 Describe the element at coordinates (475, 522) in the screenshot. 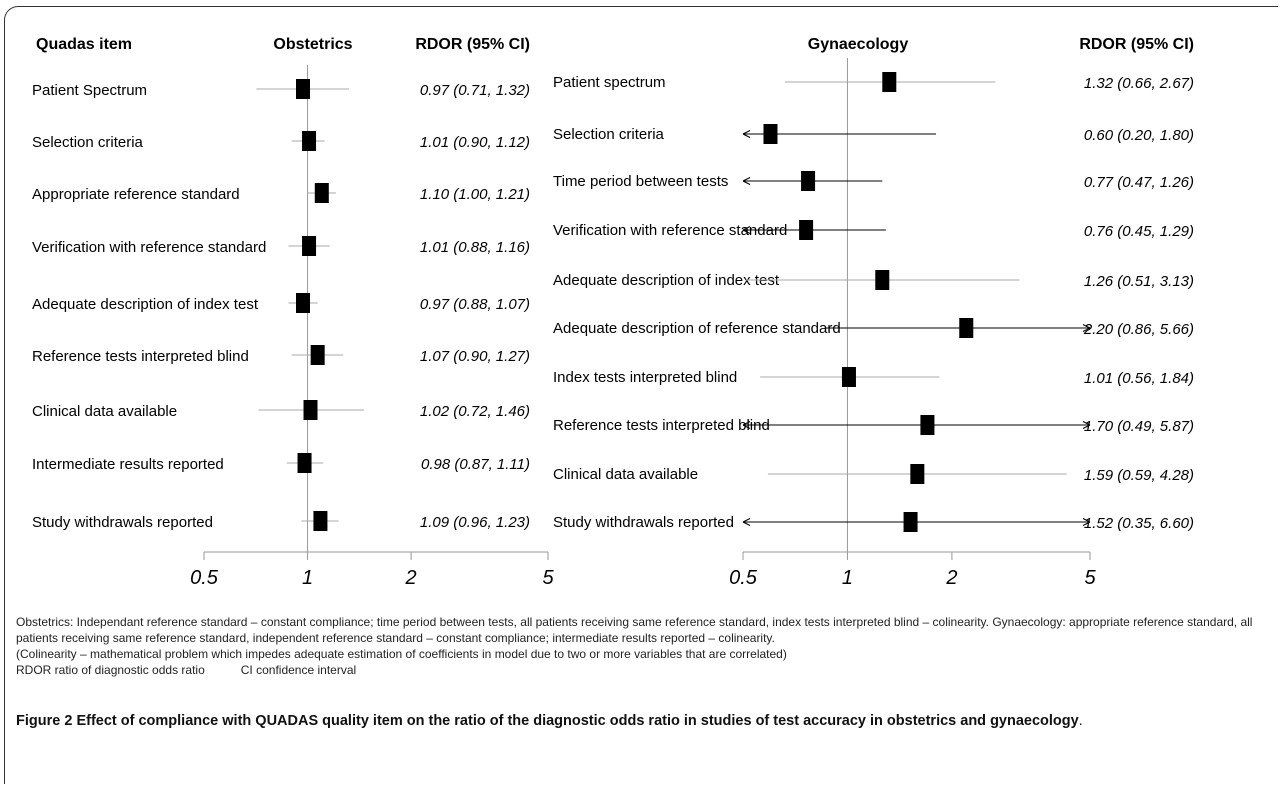

I see `obstetrics-ci-text-8: 1.09 (0.96, 1.23)` at that location.